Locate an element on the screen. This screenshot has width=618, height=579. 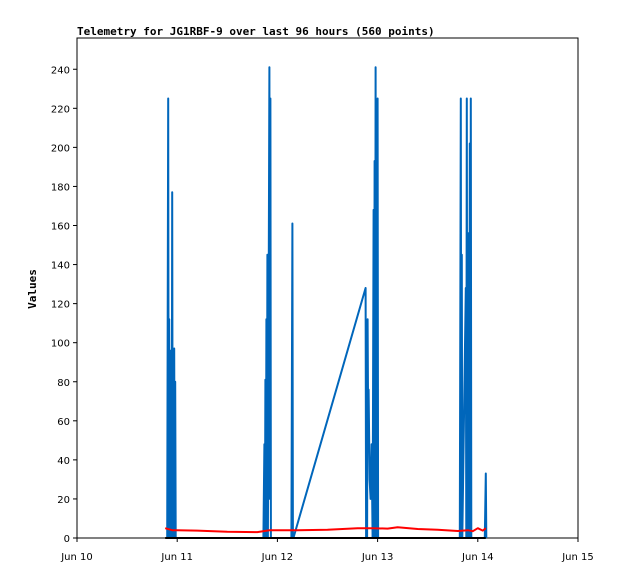
x-axis-ticks: Jun 10 Jun 11 Jun 12 Jun 13 Jun 14 Jun 15 is located at coordinates (327, 550).